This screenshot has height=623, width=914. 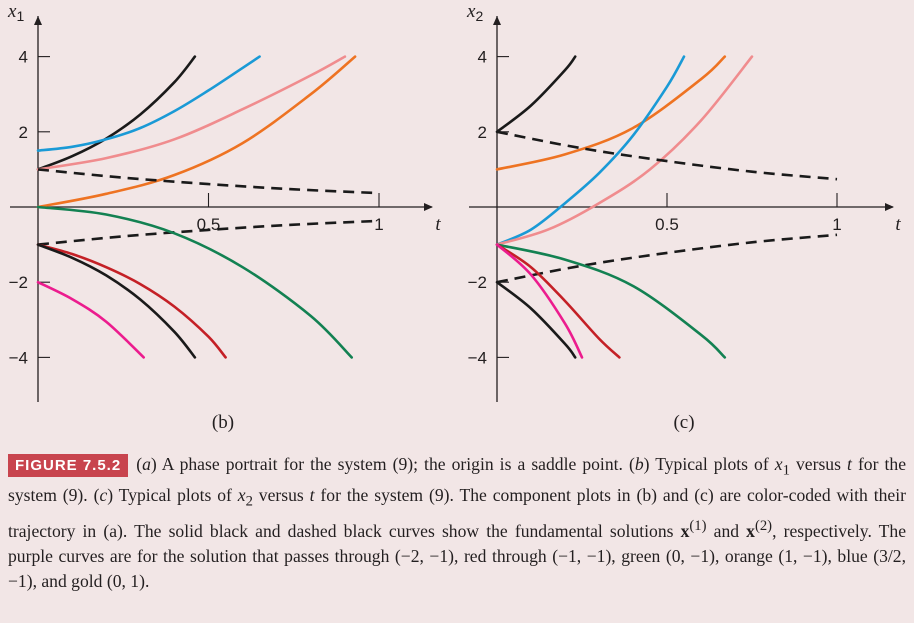 What do you see at coordinates (223, 422) in the screenshot?
I see `panel-label: (b)` at bounding box center [223, 422].